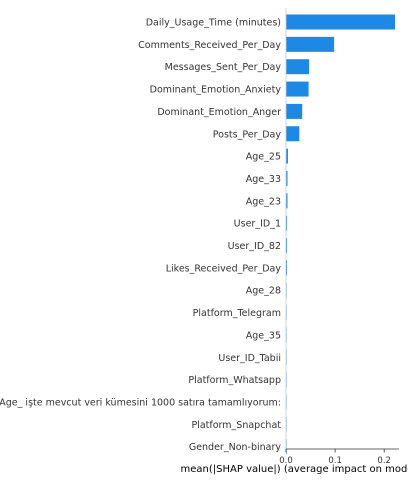 The height and width of the screenshot is (480, 408). I want to click on y-tick-label-6: Age_25, so click(263, 157).